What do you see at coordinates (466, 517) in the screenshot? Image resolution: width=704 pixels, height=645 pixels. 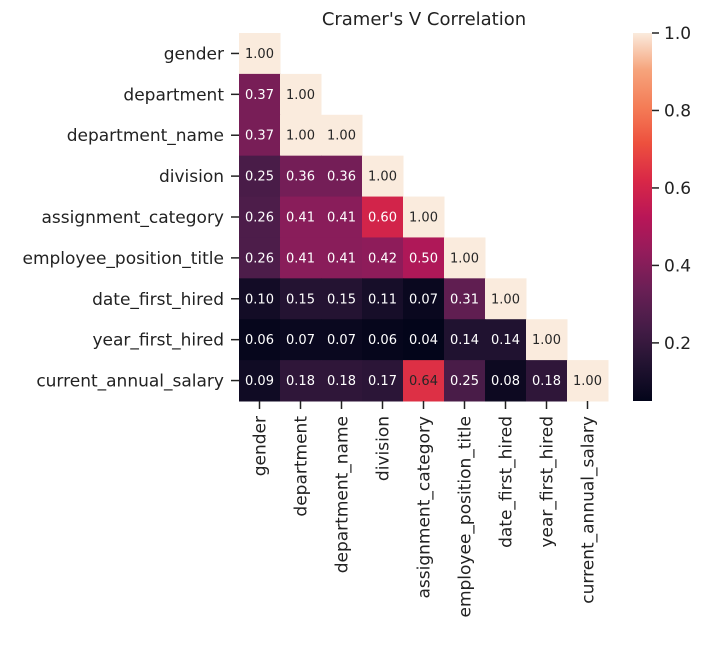 I see `x-tick-label: employee_position_title` at bounding box center [466, 517].